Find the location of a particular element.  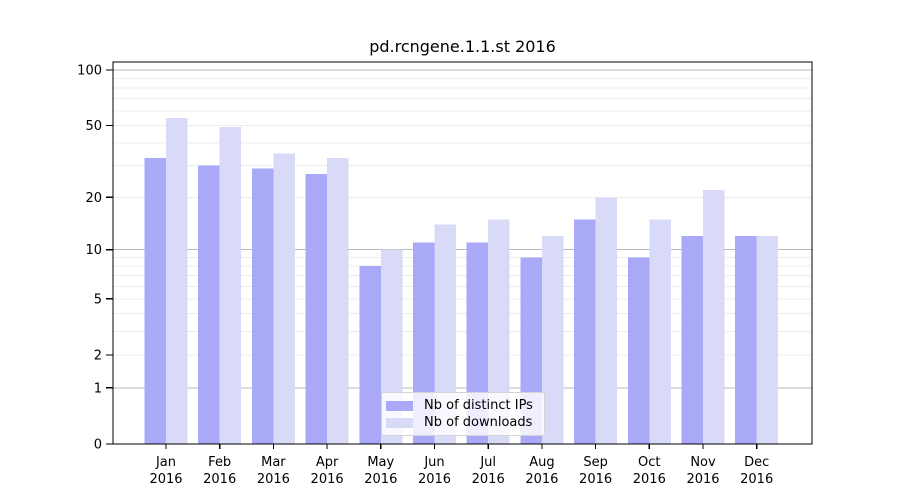

bar-distinct-ips-feb is located at coordinates (209, 304).